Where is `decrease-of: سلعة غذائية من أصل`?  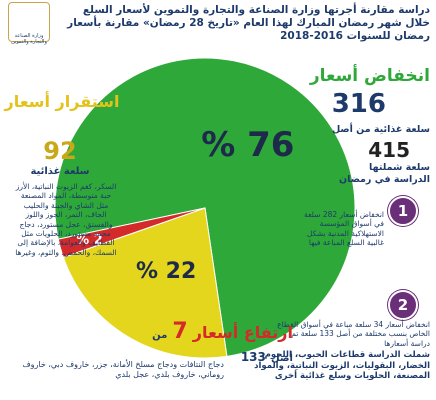 decrease-of: سلعة غذائية من أصل is located at coordinates (380, 129).